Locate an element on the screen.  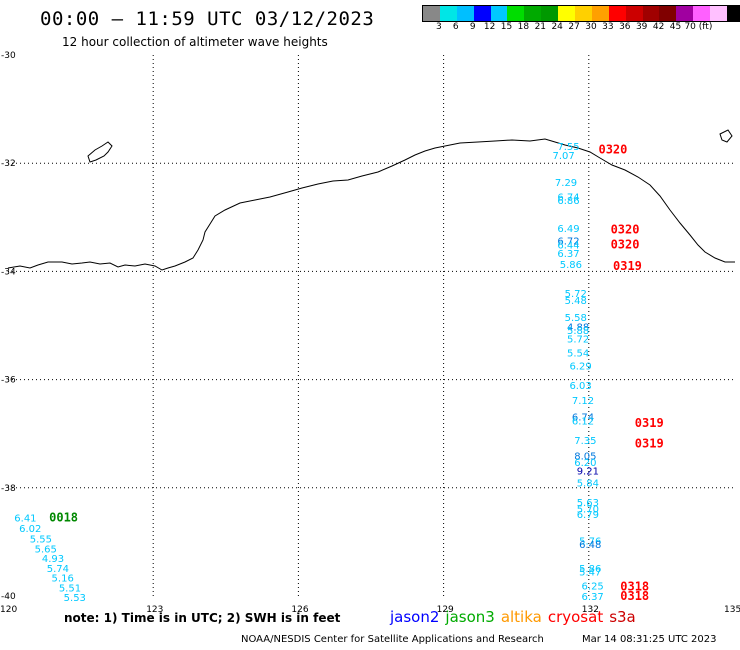
wave-height-value: 5.51 is located at coordinates (70, 588).